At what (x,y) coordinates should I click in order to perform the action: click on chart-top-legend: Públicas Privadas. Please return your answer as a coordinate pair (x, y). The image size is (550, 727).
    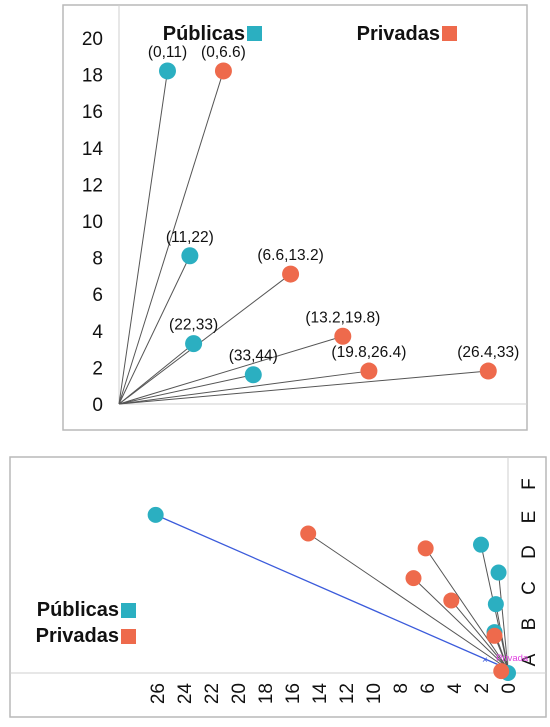
    Looking at the image, I should click on (310, 34).